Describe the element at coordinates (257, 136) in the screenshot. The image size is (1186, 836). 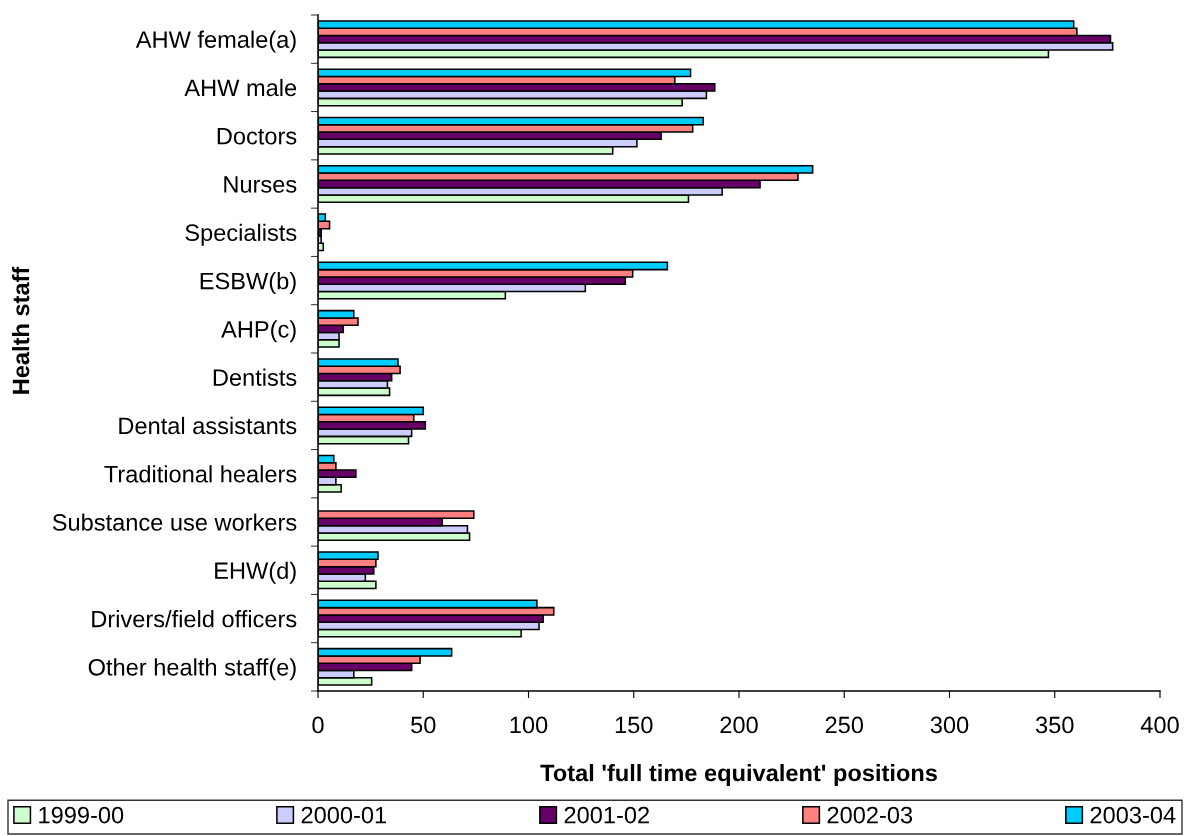
I see `y-tick-label: Doctors` at that location.